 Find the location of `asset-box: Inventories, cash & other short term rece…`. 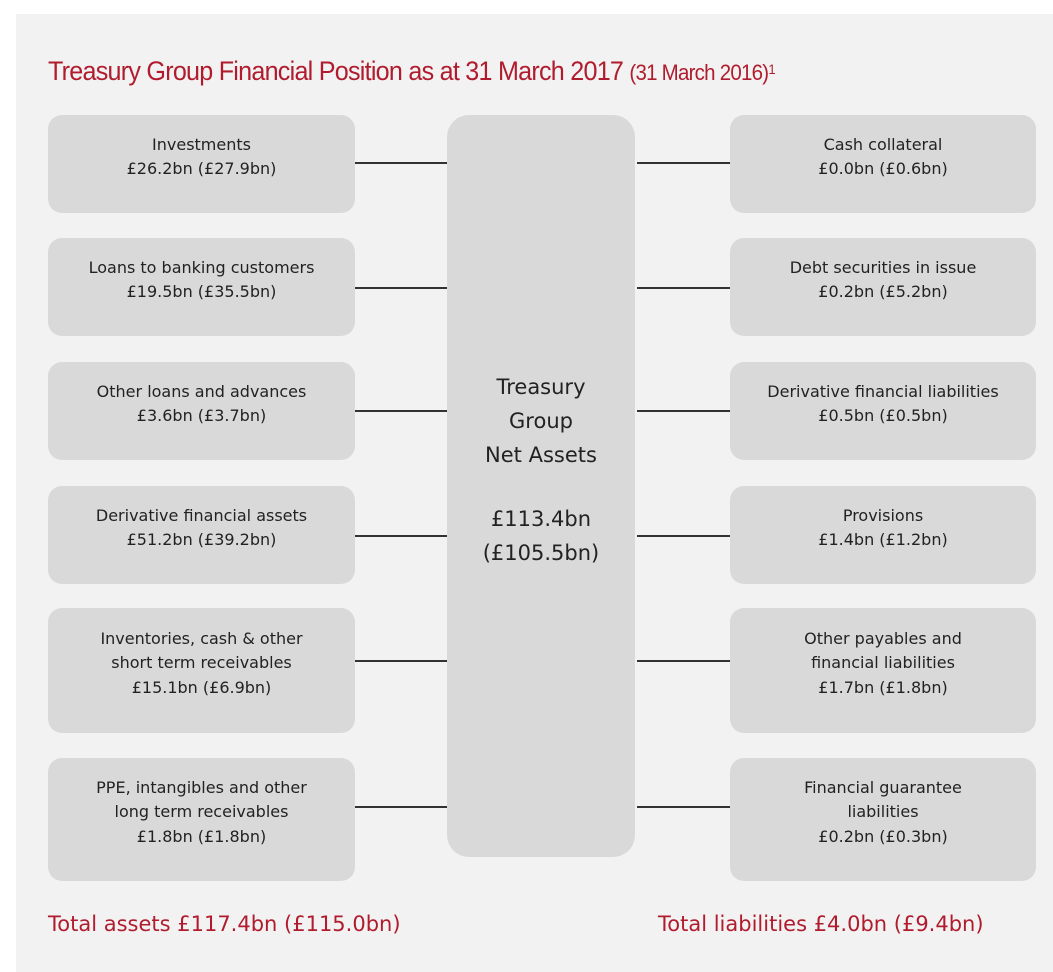

asset-box: Inventories, cash & other short term rece… is located at coordinates (201, 670).